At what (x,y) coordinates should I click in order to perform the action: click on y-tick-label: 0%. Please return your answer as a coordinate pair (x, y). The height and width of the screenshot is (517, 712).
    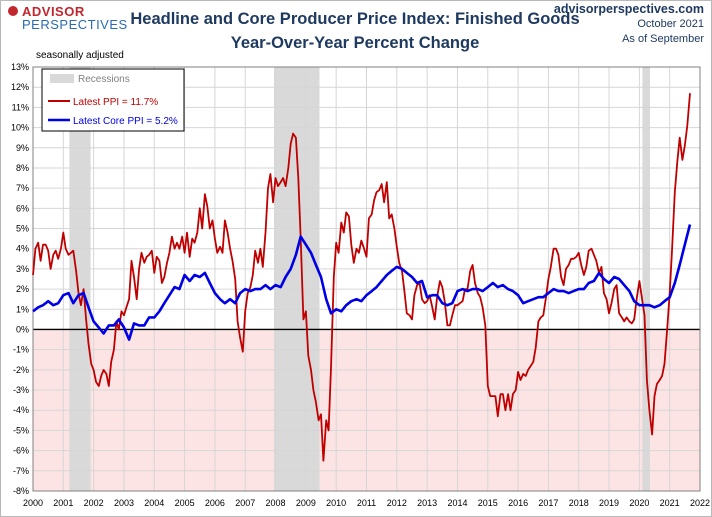
    Looking at the image, I should click on (22, 329).